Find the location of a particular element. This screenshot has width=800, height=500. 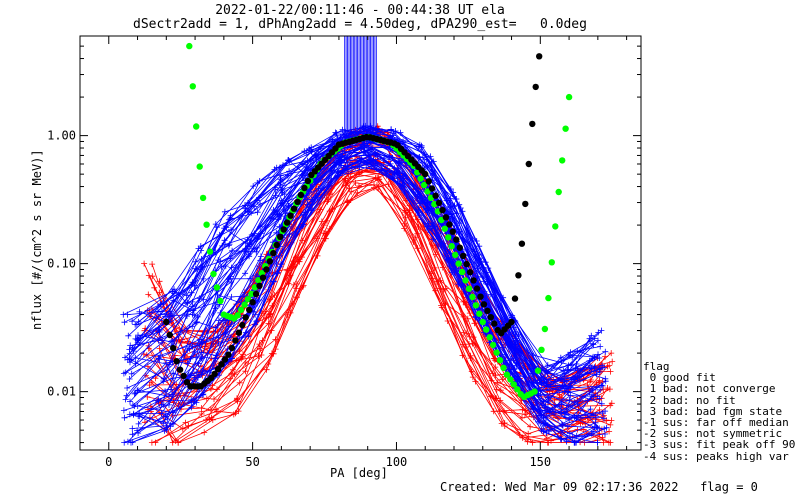

x-axis-label: PA [deg] is located at coordinates (359, 473).